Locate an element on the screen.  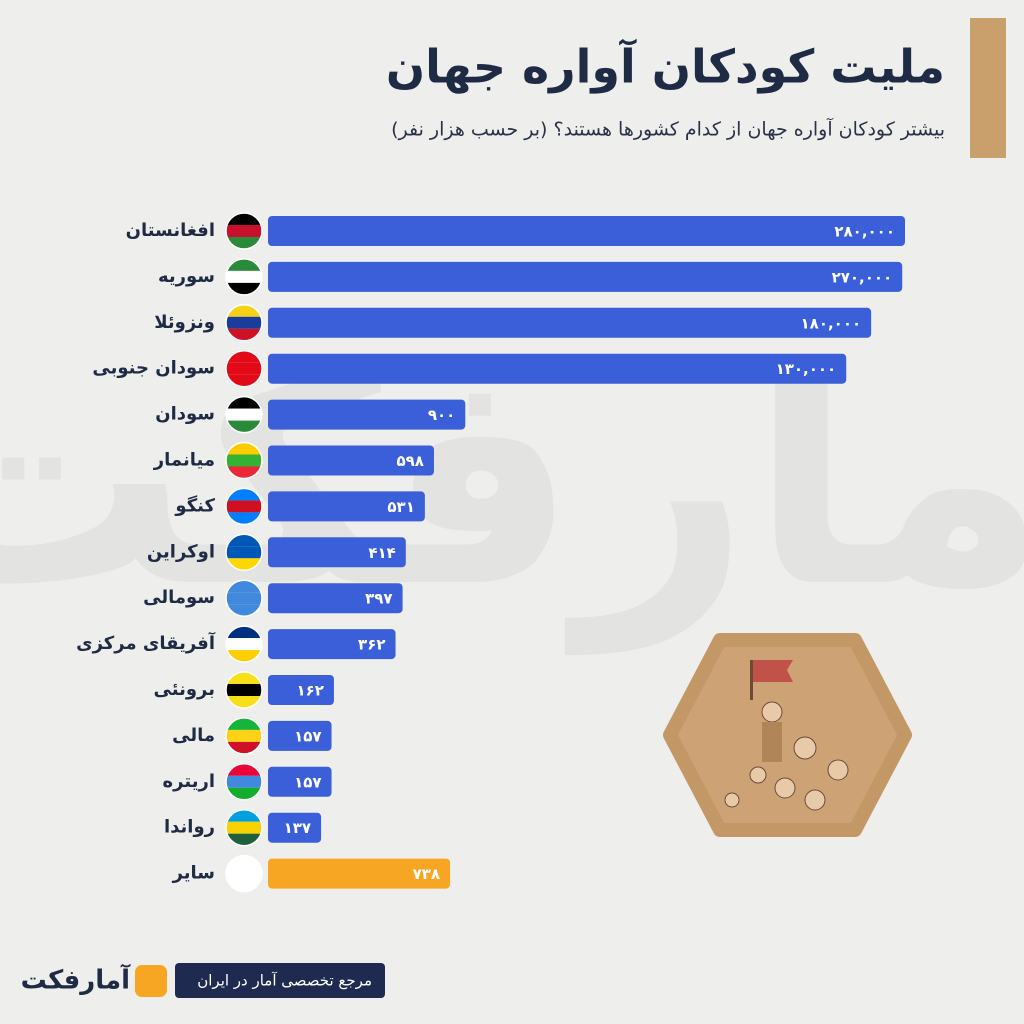
category-label: رواندا is located at coordinates (189, 827).